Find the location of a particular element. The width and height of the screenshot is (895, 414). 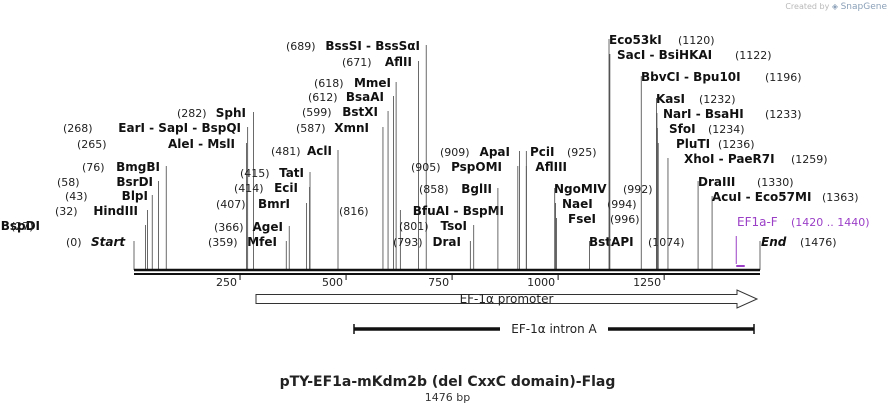

site-position: (1234) is located at coordinates (726, 129).